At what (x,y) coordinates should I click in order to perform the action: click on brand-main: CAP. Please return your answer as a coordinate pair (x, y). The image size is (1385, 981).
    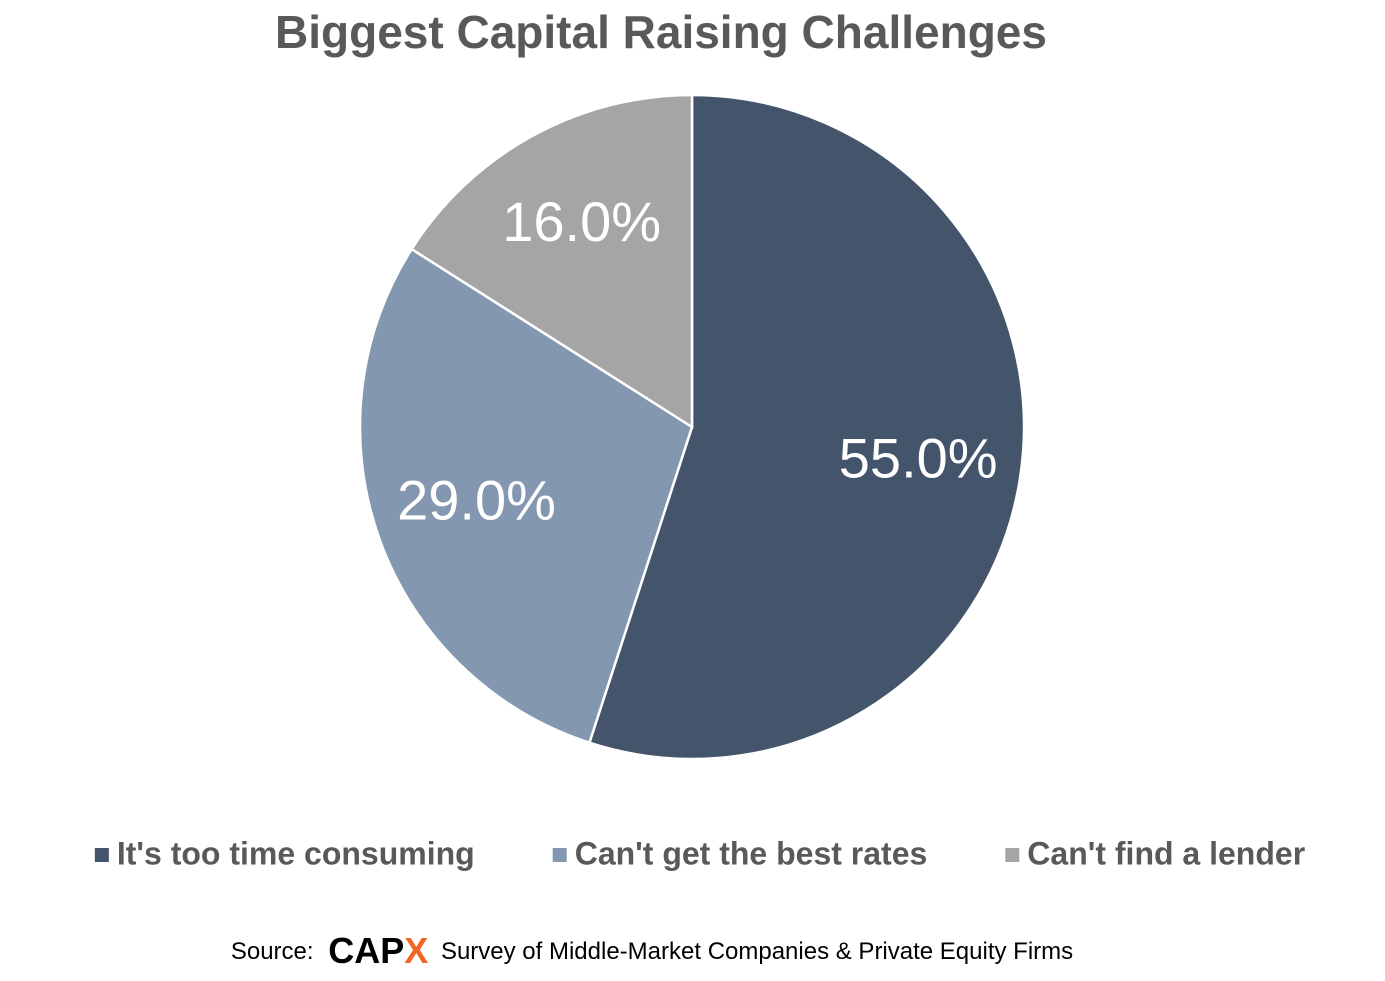
    Looking at the image, I should click on (366, 950).